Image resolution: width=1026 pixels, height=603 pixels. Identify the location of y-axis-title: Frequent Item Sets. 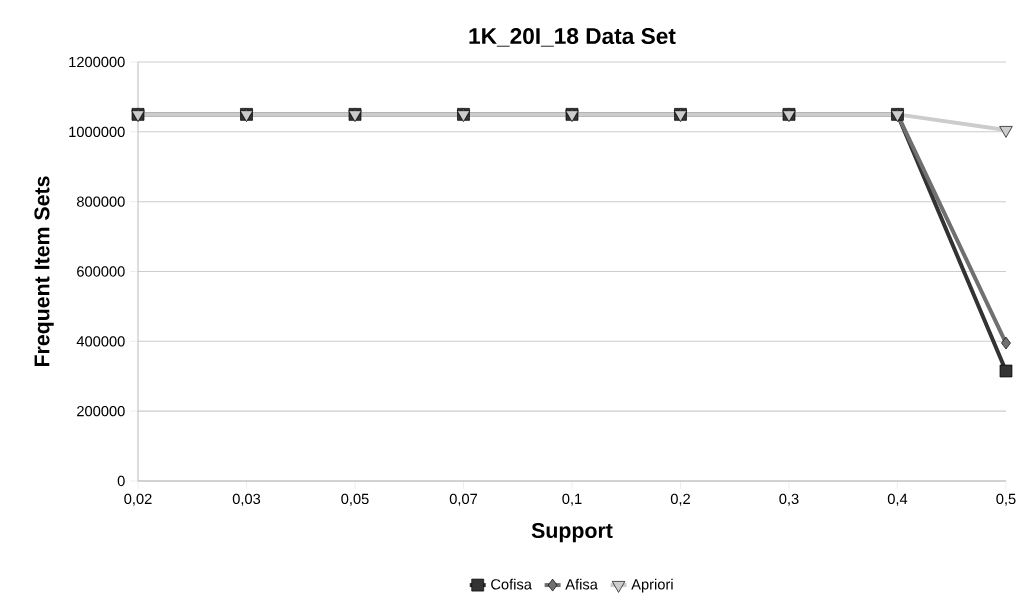
(44, 271).